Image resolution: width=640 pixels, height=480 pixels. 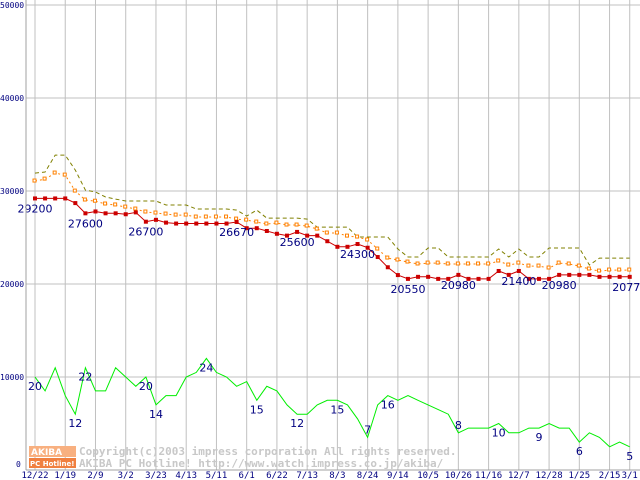 I want to click on data-label: 25600, so click(x=297, y=242).